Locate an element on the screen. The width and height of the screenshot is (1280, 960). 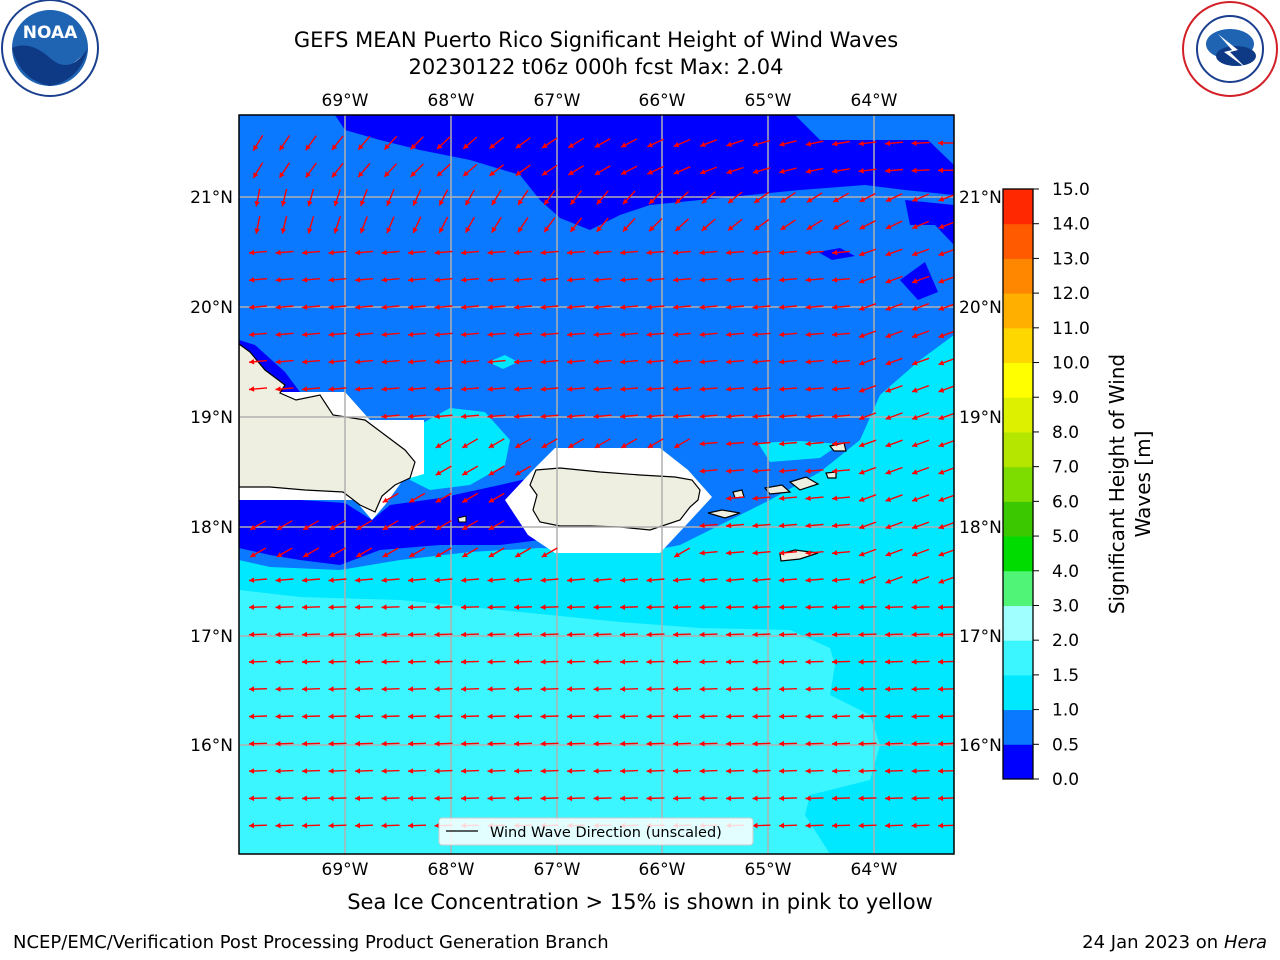
colorbar-tick-label: 12.0 is located at coordinates (1071, 294).